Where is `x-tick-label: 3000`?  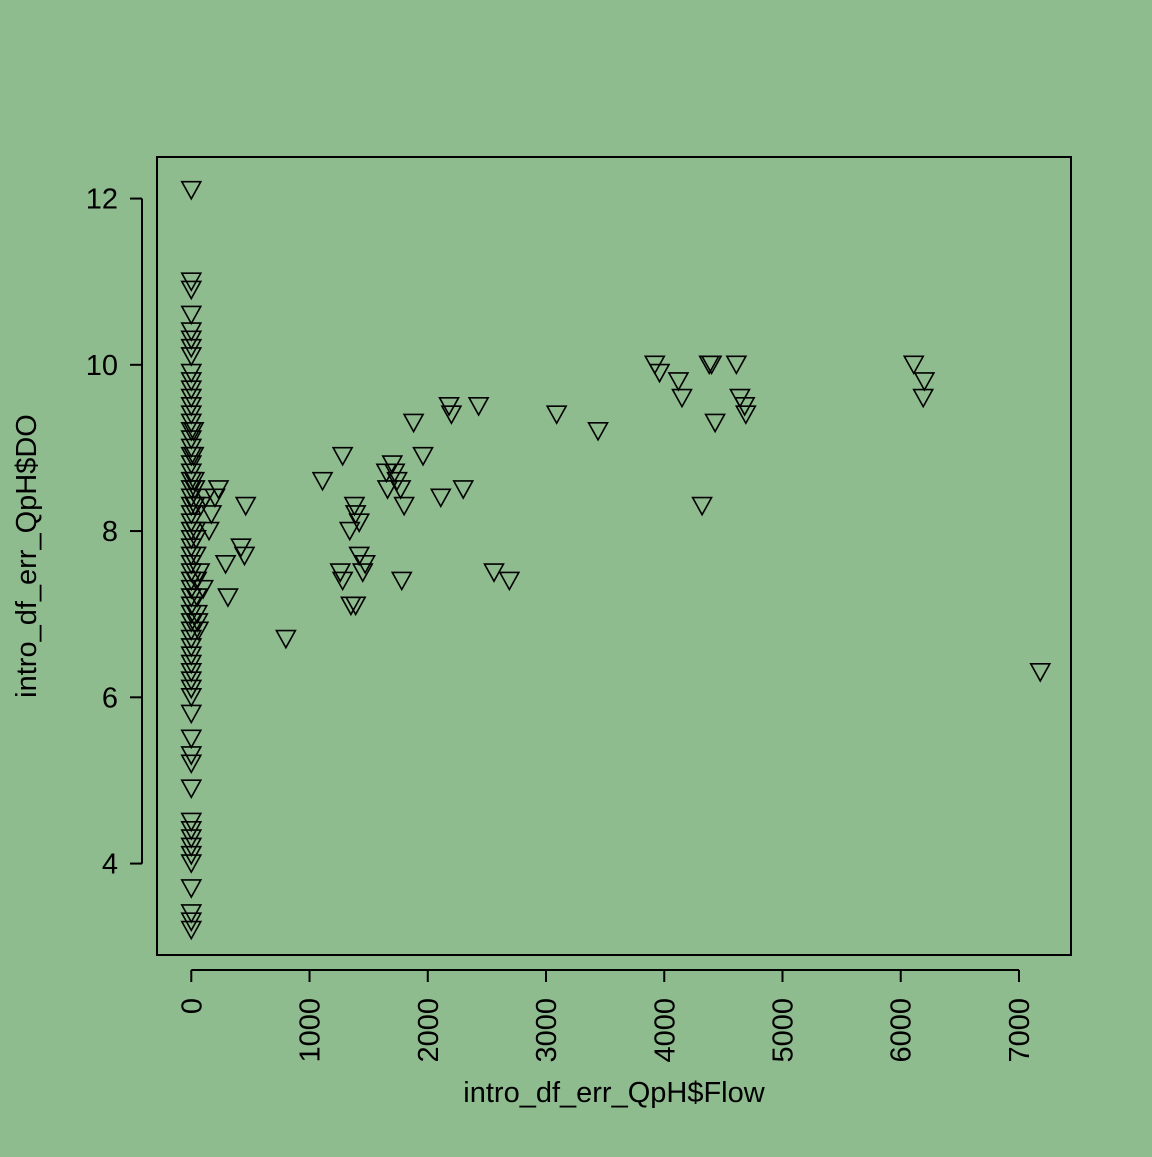
x-tick-label: 3000 is located at coordinates (547, 1030).